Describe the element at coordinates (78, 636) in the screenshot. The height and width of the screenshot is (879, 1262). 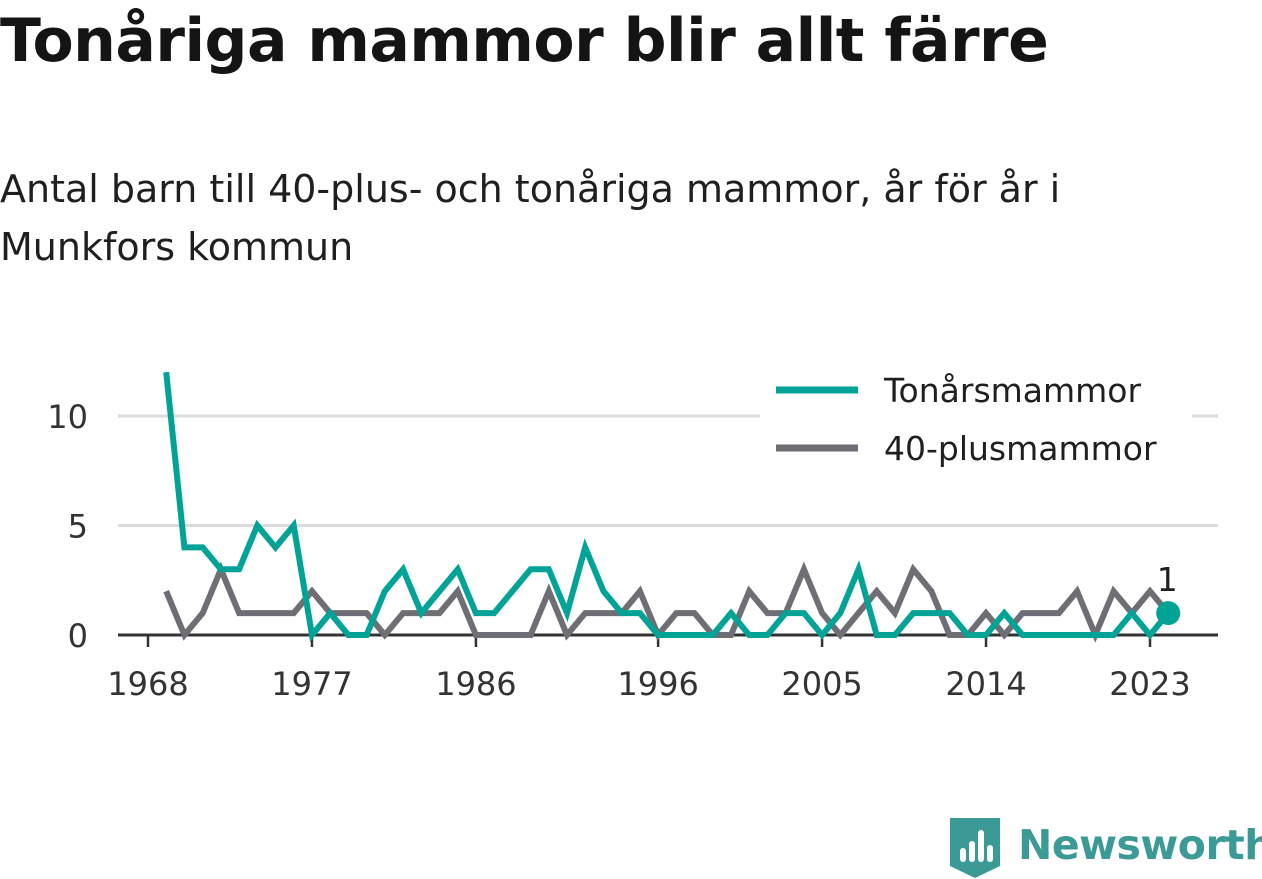
I see `y-tick-label: 0` at that location.